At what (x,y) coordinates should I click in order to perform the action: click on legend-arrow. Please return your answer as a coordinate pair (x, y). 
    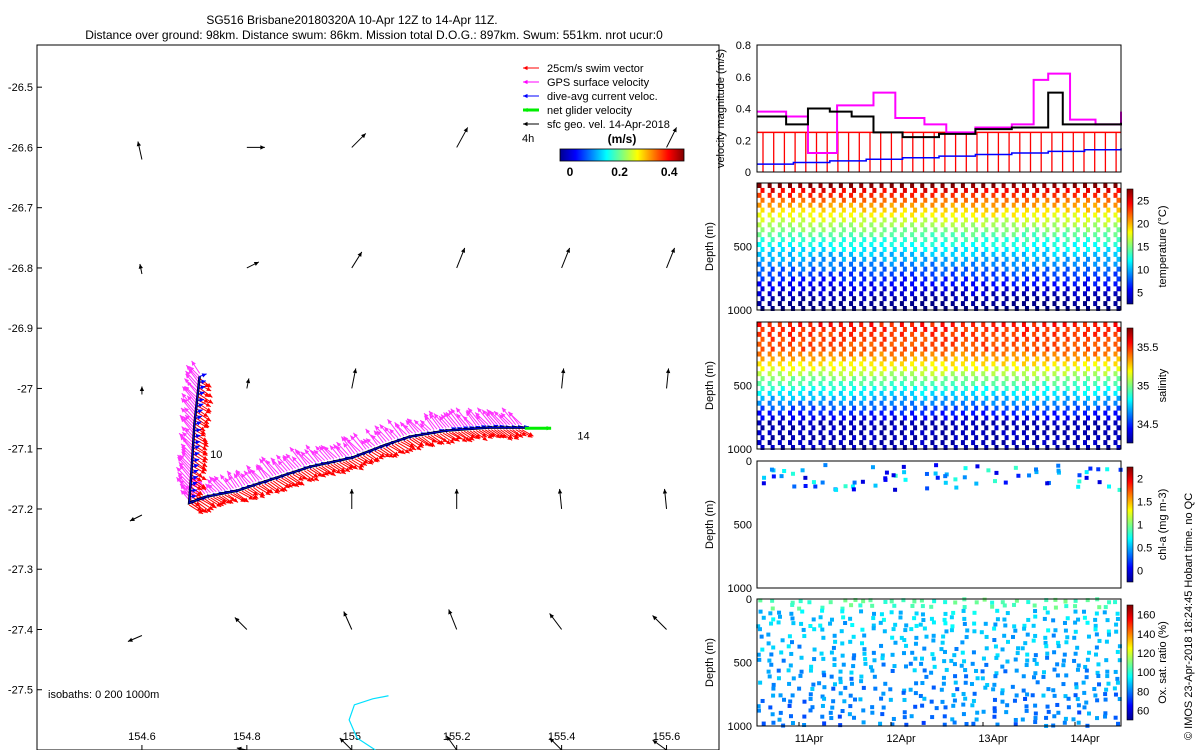
    Looking at the image, I should click on (531, 82).